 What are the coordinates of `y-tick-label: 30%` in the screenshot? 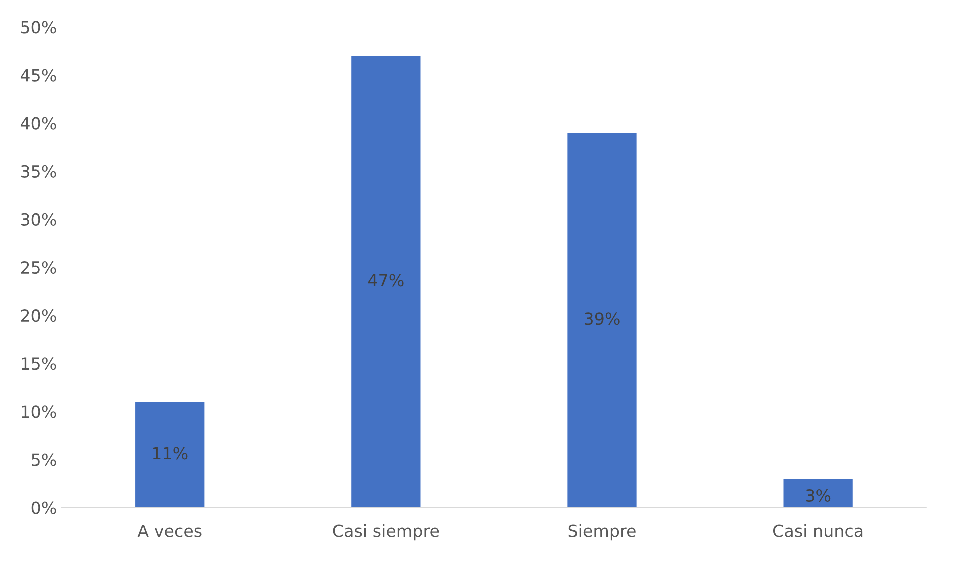 It's located at (38, 219).